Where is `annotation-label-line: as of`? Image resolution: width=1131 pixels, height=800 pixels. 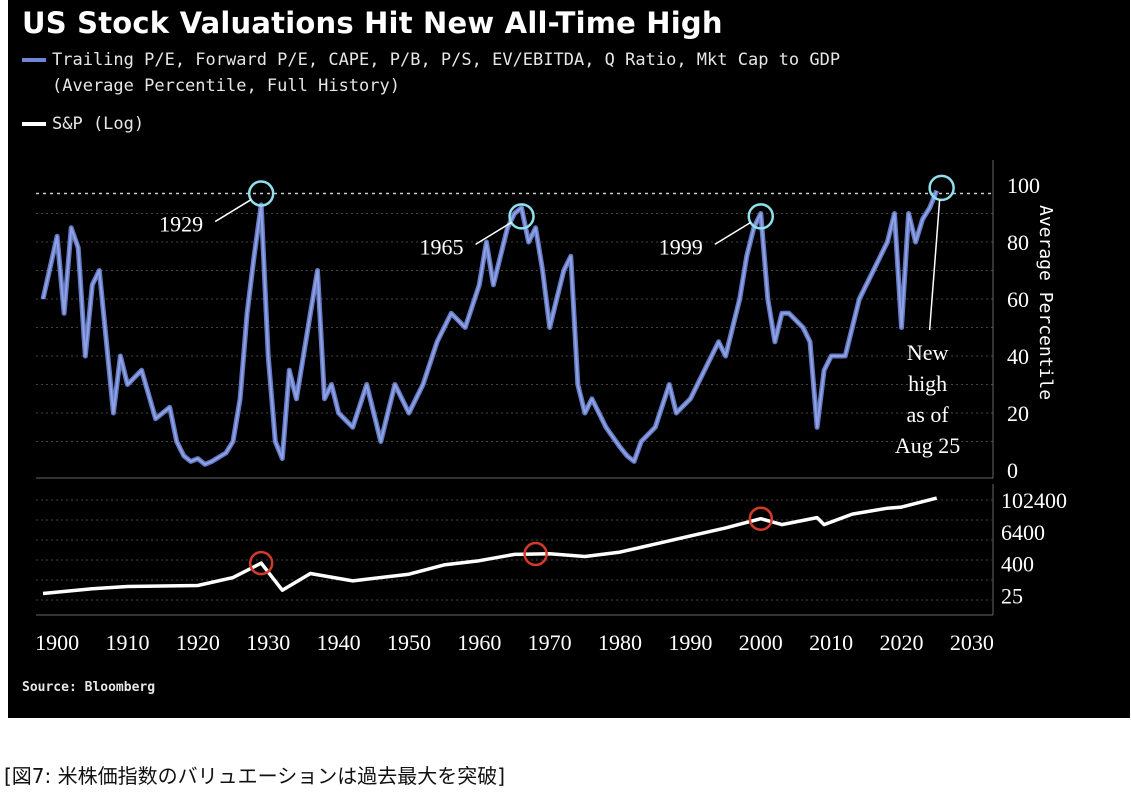
annotation-label-line: as of is located at coordinates (928, 414).